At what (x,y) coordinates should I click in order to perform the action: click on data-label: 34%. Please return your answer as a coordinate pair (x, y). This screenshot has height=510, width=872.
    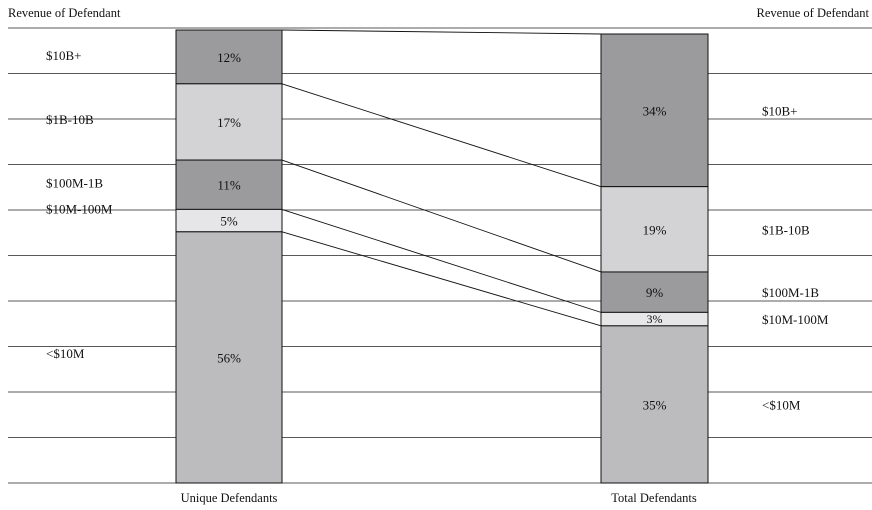
    Looking at the image, I should click on (655, 110).